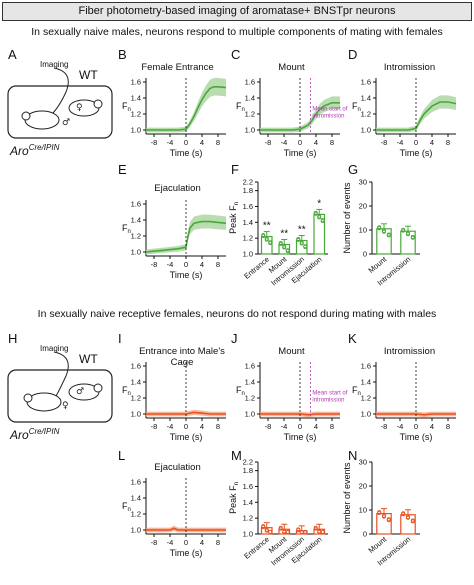 This screenshot has width=474, height=585. What do you see at coordinates (218, 542) in the screenshot?
I see `x-tick-label-L: 8` at bounding box center [218, 542].